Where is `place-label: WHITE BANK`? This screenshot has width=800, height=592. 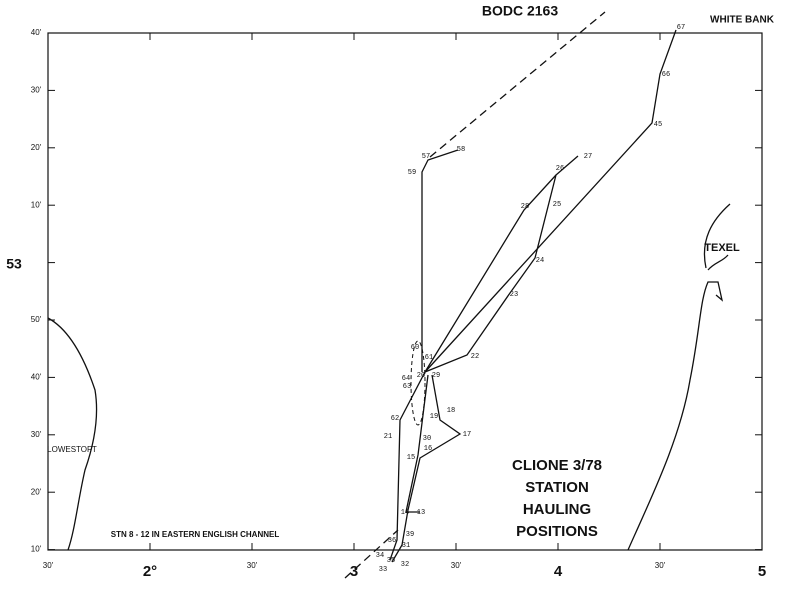
place-label: WHITE BANK is located at coordinates (742, 20).